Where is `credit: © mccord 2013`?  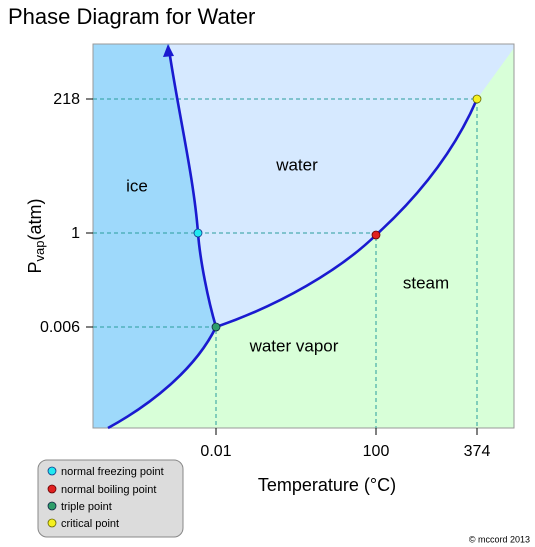
credit: © mccord 2013 is located at coordinates (499, 539).